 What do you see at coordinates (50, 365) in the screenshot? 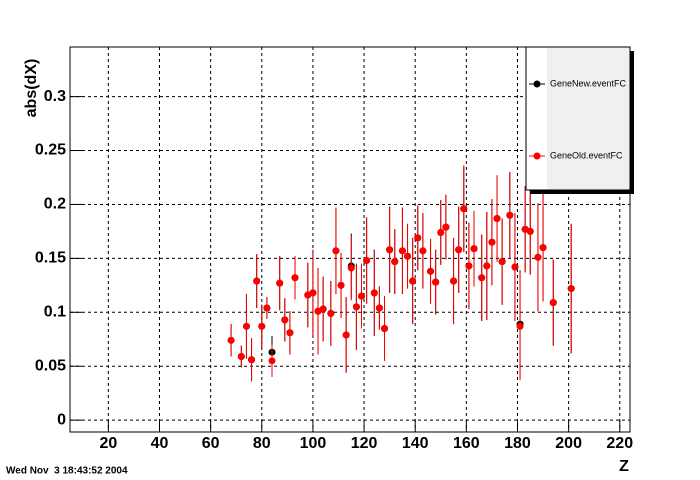
I see `y-tick-label: 0.05` at bounding box center [50, 365].